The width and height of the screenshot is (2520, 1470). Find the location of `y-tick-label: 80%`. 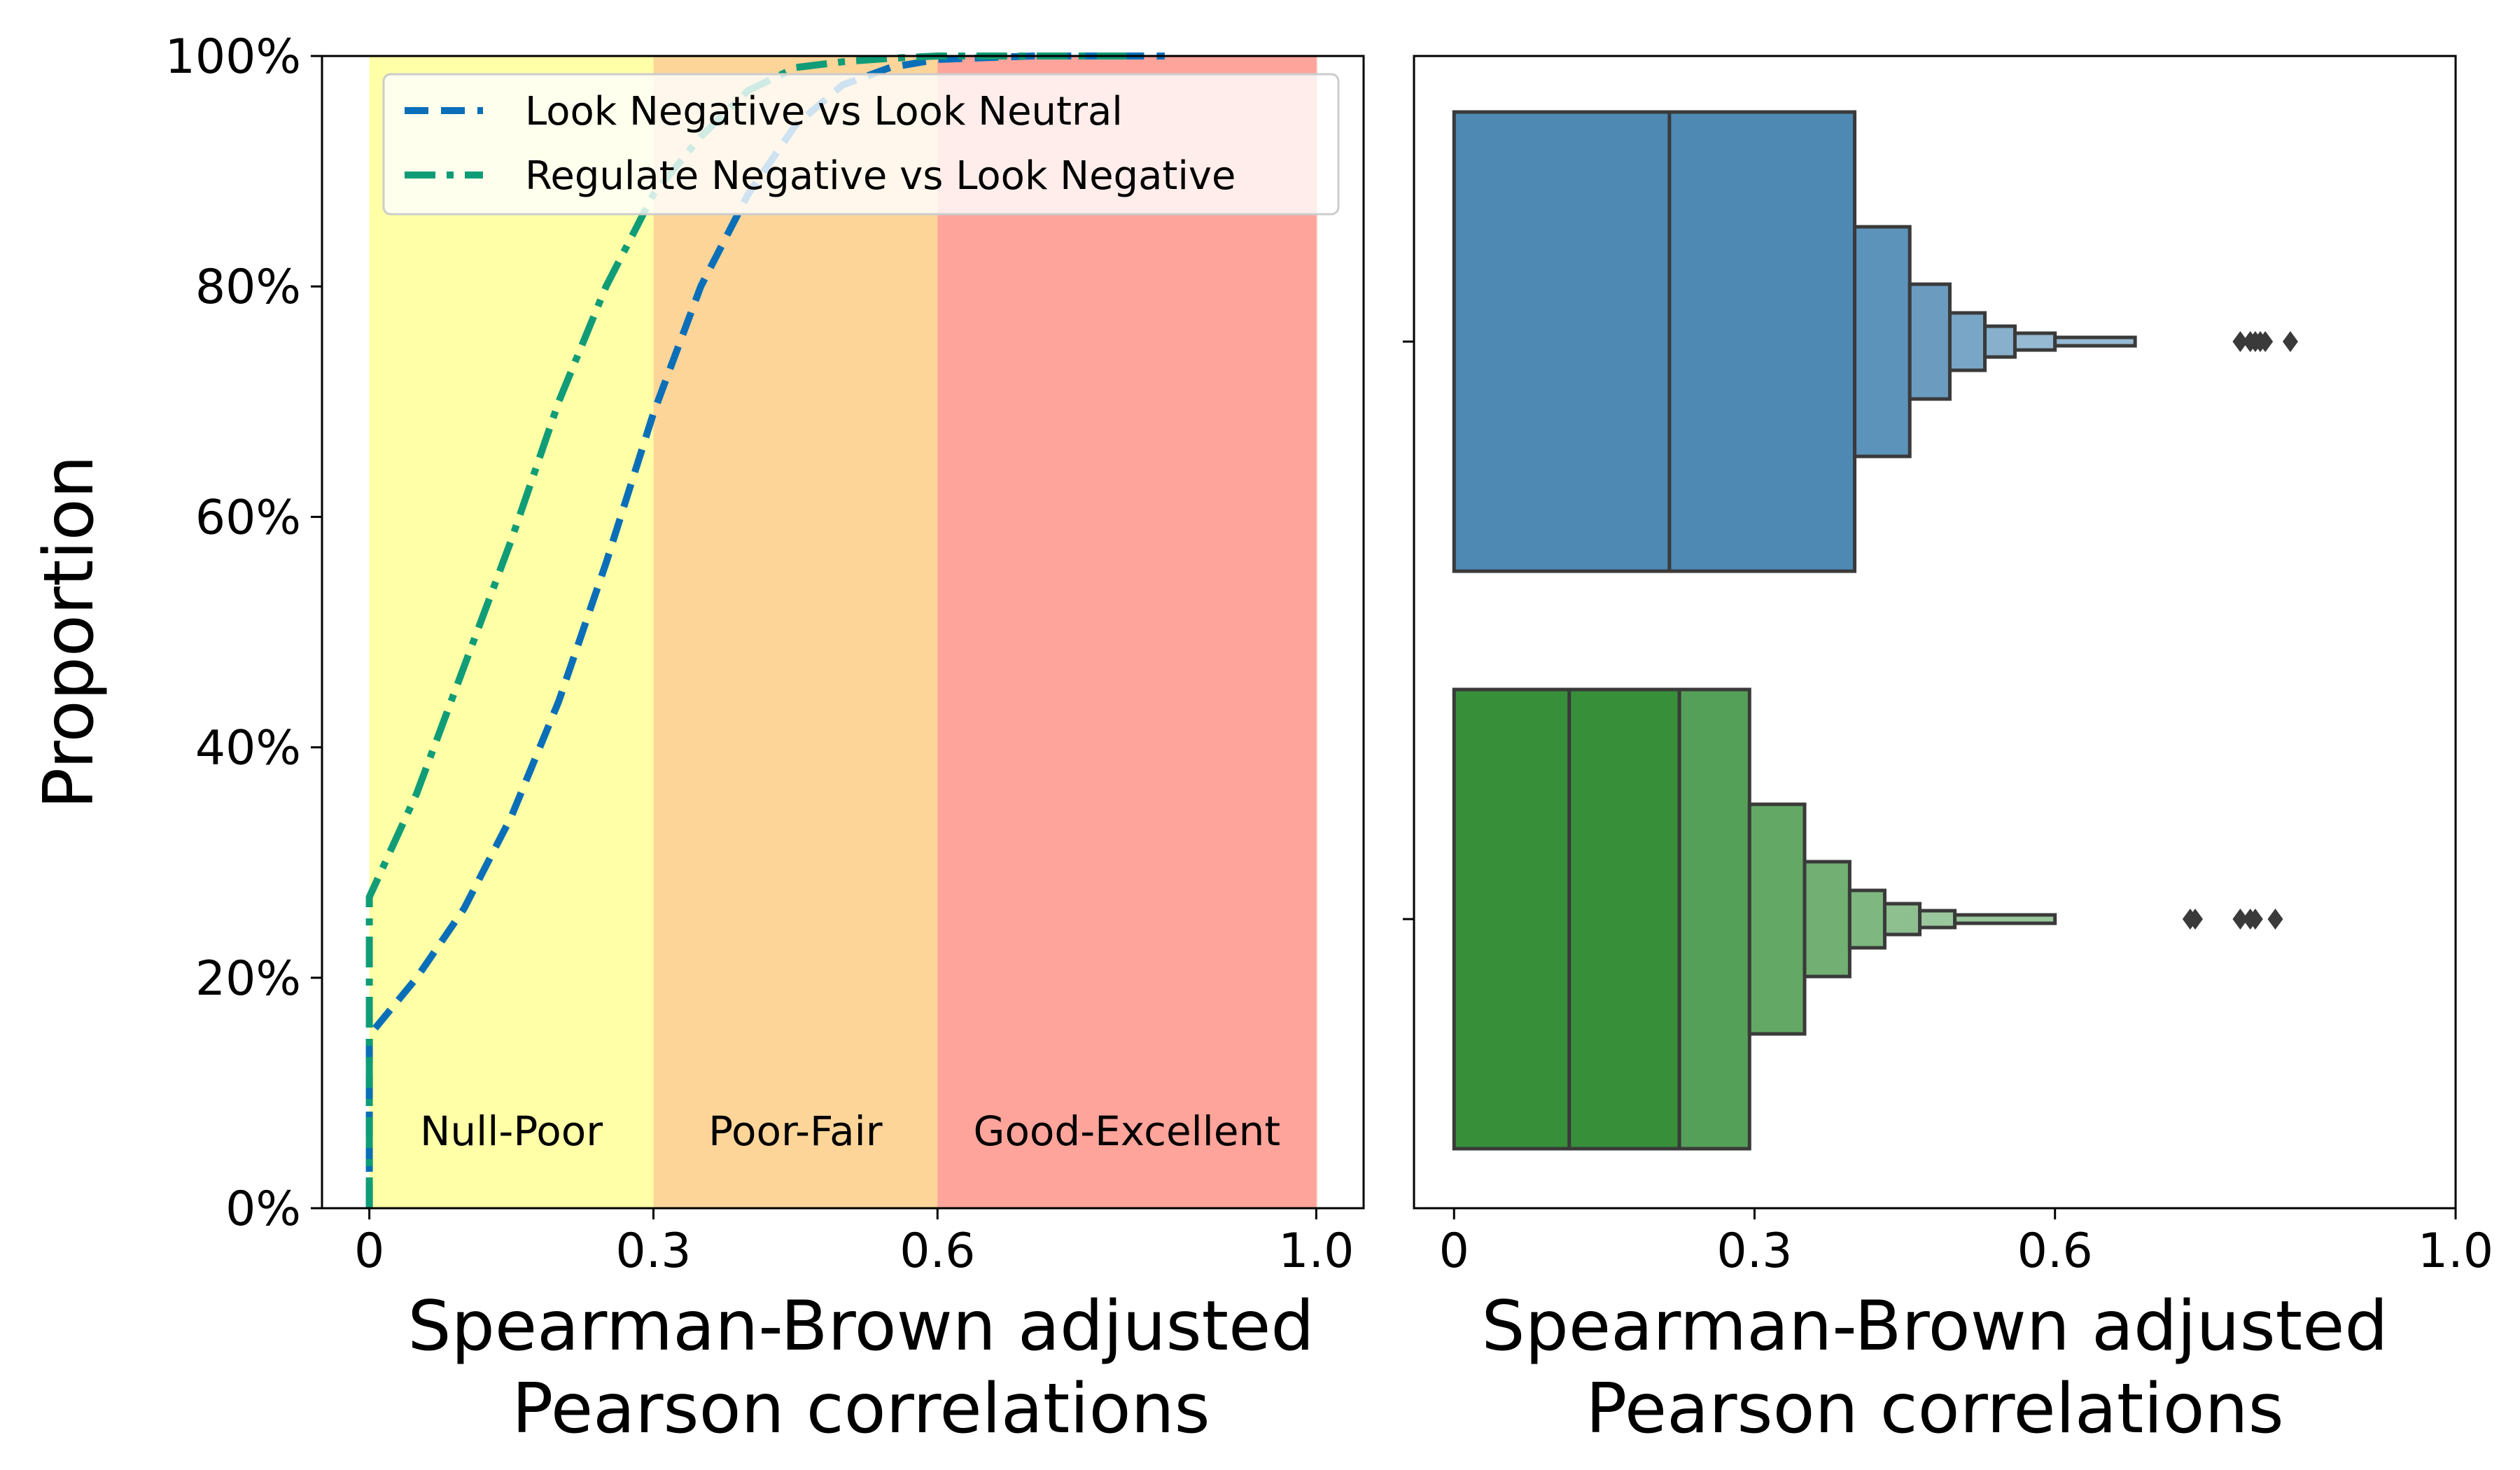

y-tick-label: 80% is located at coordinates (248, 287).